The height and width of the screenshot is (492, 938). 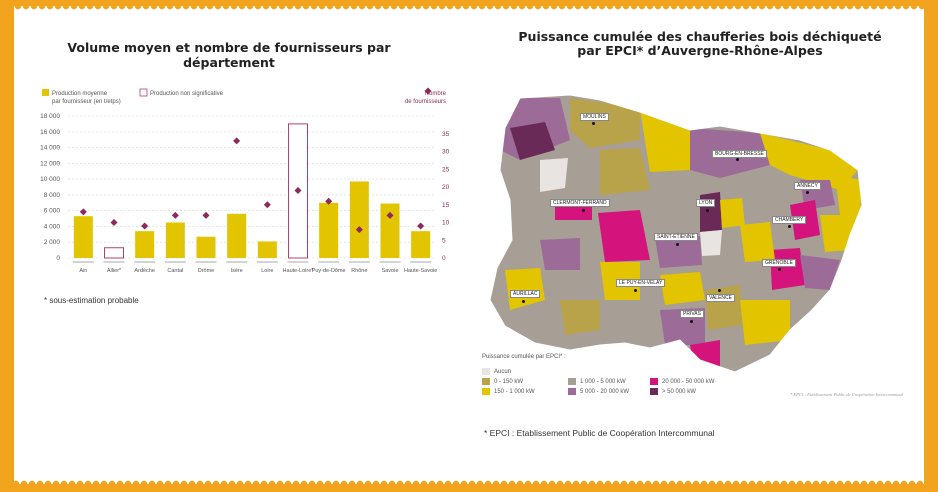 I want to click on city-dot-moulins, so click(x=593, y=123).